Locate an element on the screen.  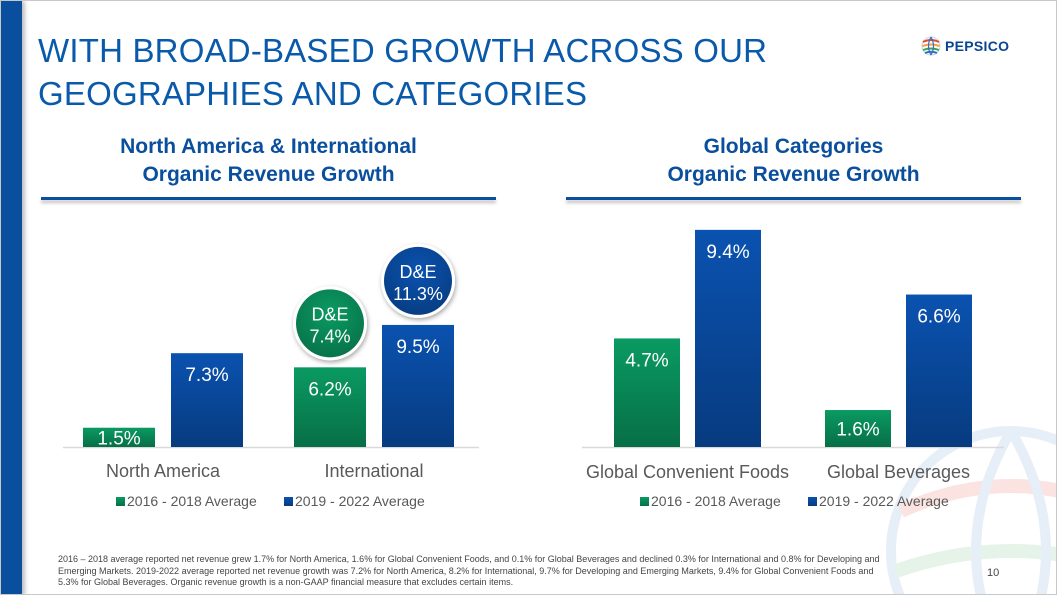
page-number: 10 is located at coordinates (993, 573).